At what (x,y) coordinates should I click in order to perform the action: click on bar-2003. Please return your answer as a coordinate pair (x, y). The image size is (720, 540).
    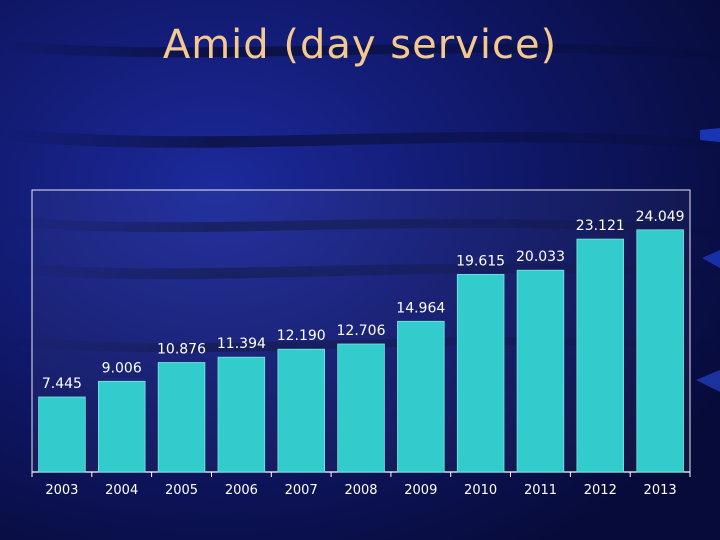
    Looking at the image, I should click on (62, 434).